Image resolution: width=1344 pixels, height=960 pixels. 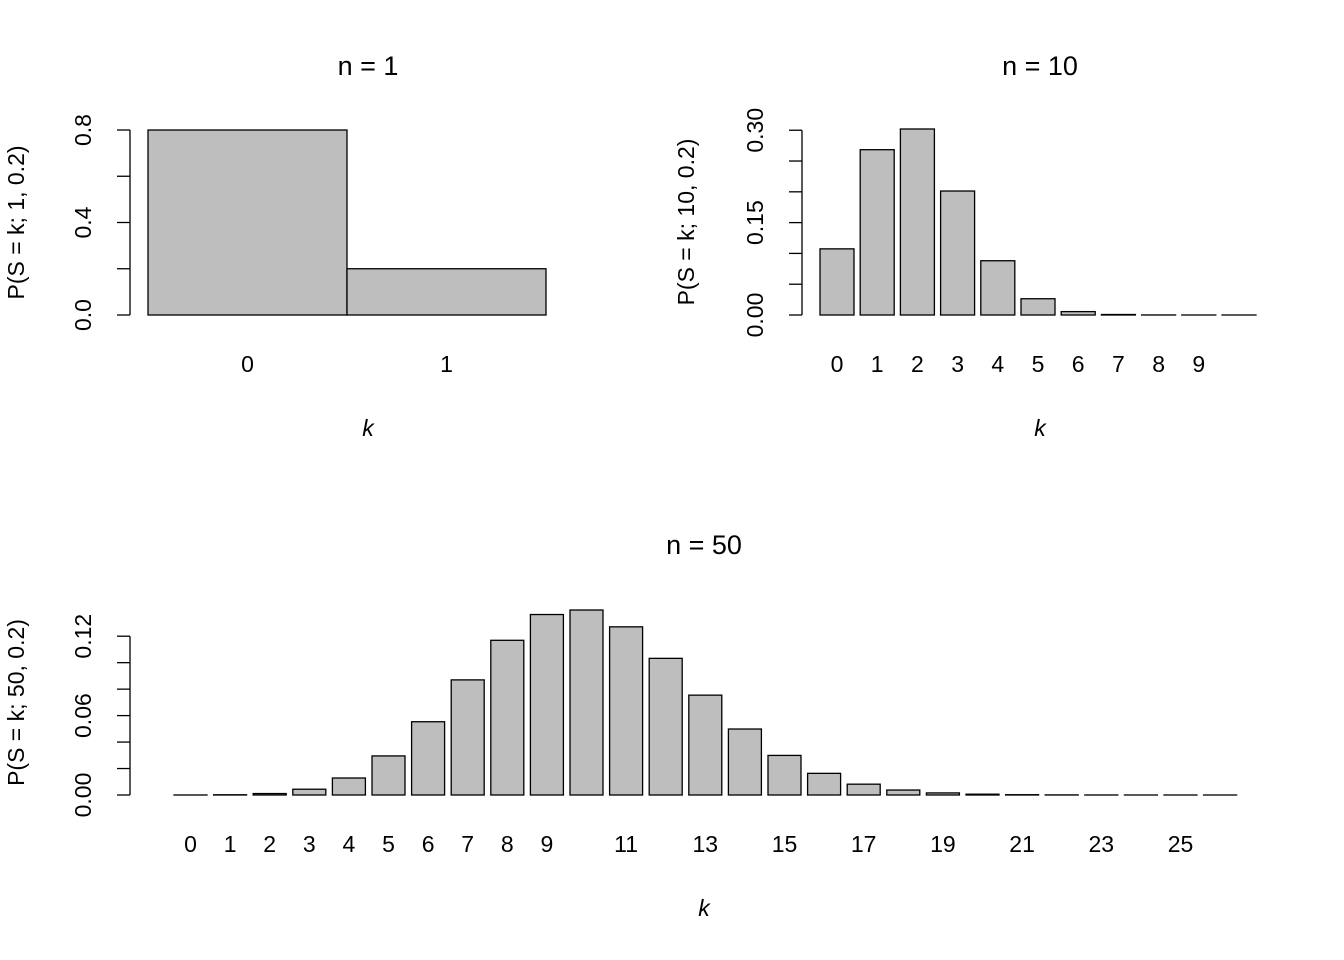 What do you see at coordinates (83, 636) in the screenshot?
I see `y-tick-label: 0.12` at bounding box center [83, 636].